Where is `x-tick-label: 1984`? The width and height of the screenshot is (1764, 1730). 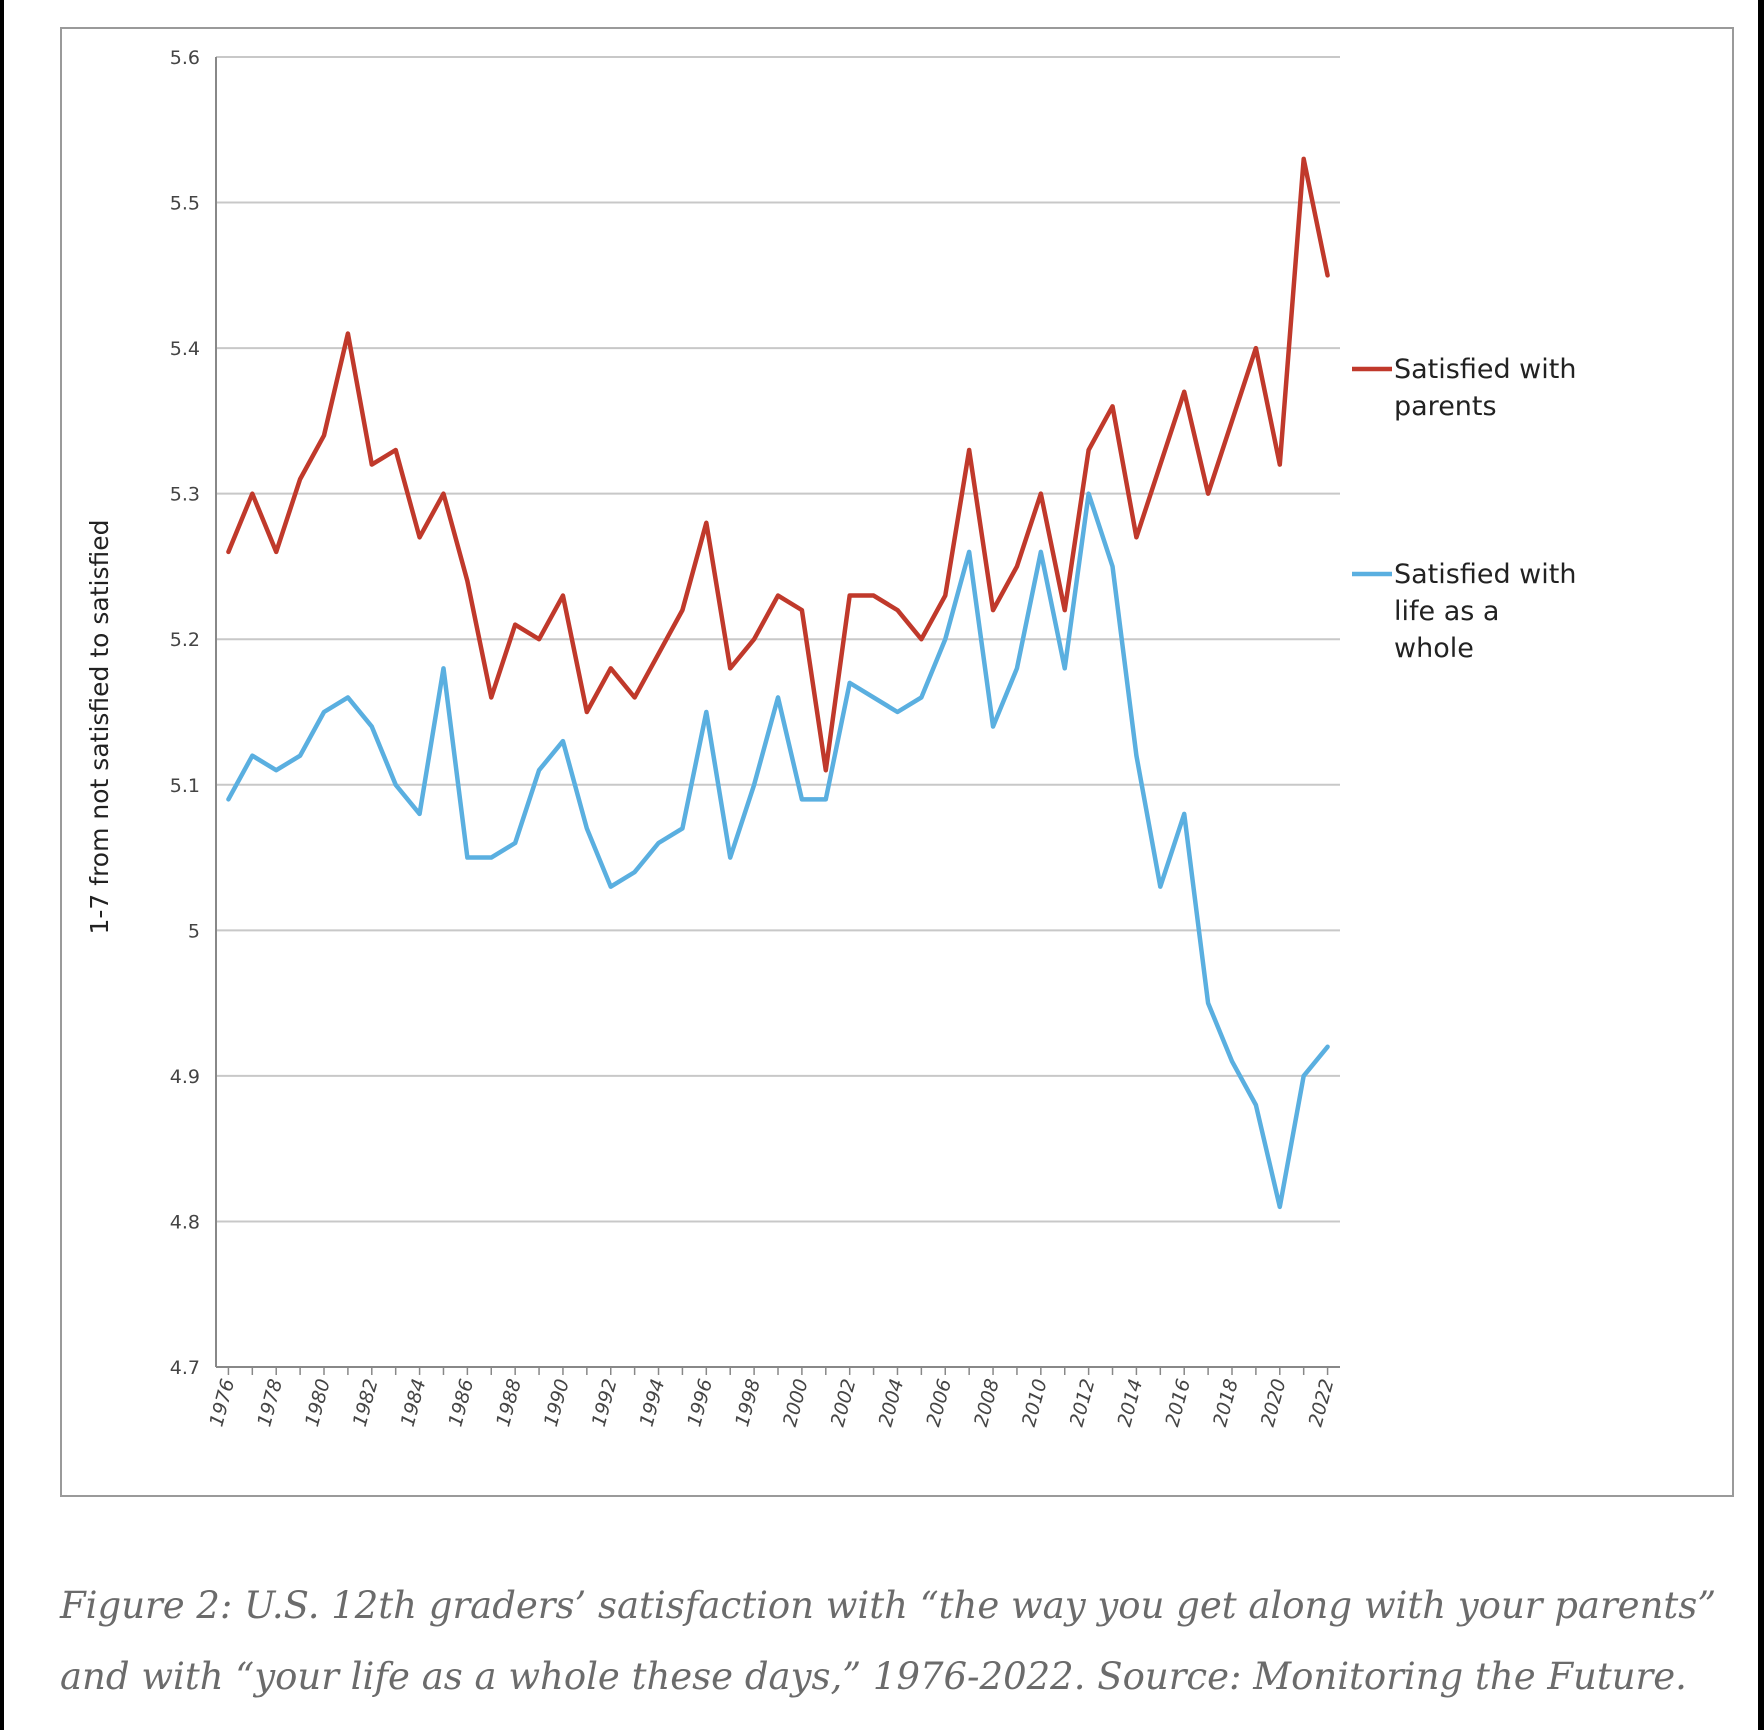 x-tick-label: 1984 is located at coordinates (414, 1403).